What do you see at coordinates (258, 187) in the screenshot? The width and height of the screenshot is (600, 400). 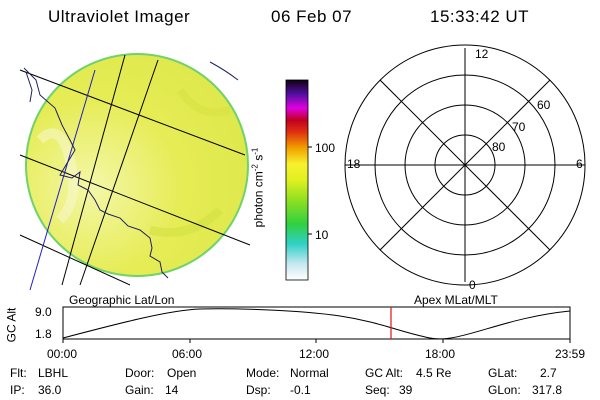 I see `colorbar-unit-label: photon cm-2 s-1` at bounding box center [258, 187].